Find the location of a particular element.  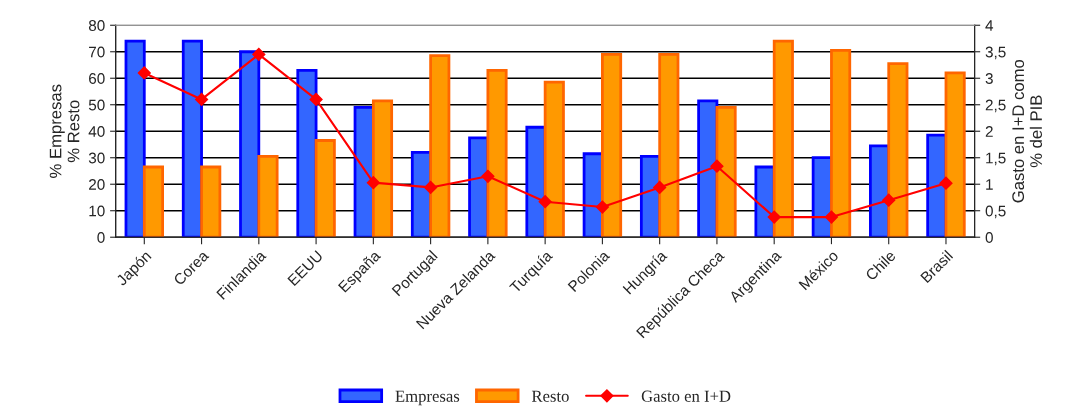

y2-tick-label: 3 is located at coordinates (989, 78).